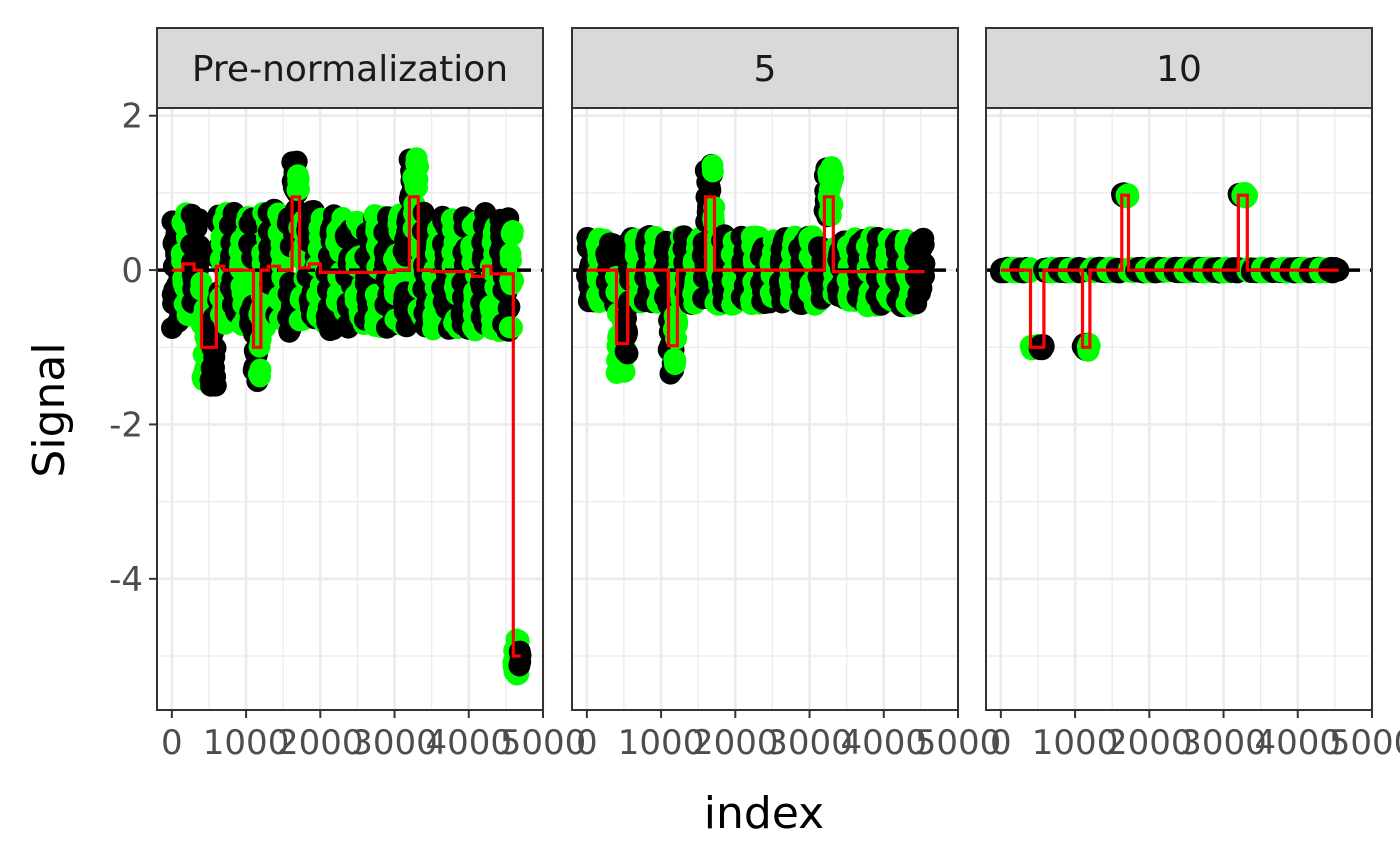 The width and height of the screenshot is (1400, 866). I want to click on facet-strip-label: 5, so click(765, 69).